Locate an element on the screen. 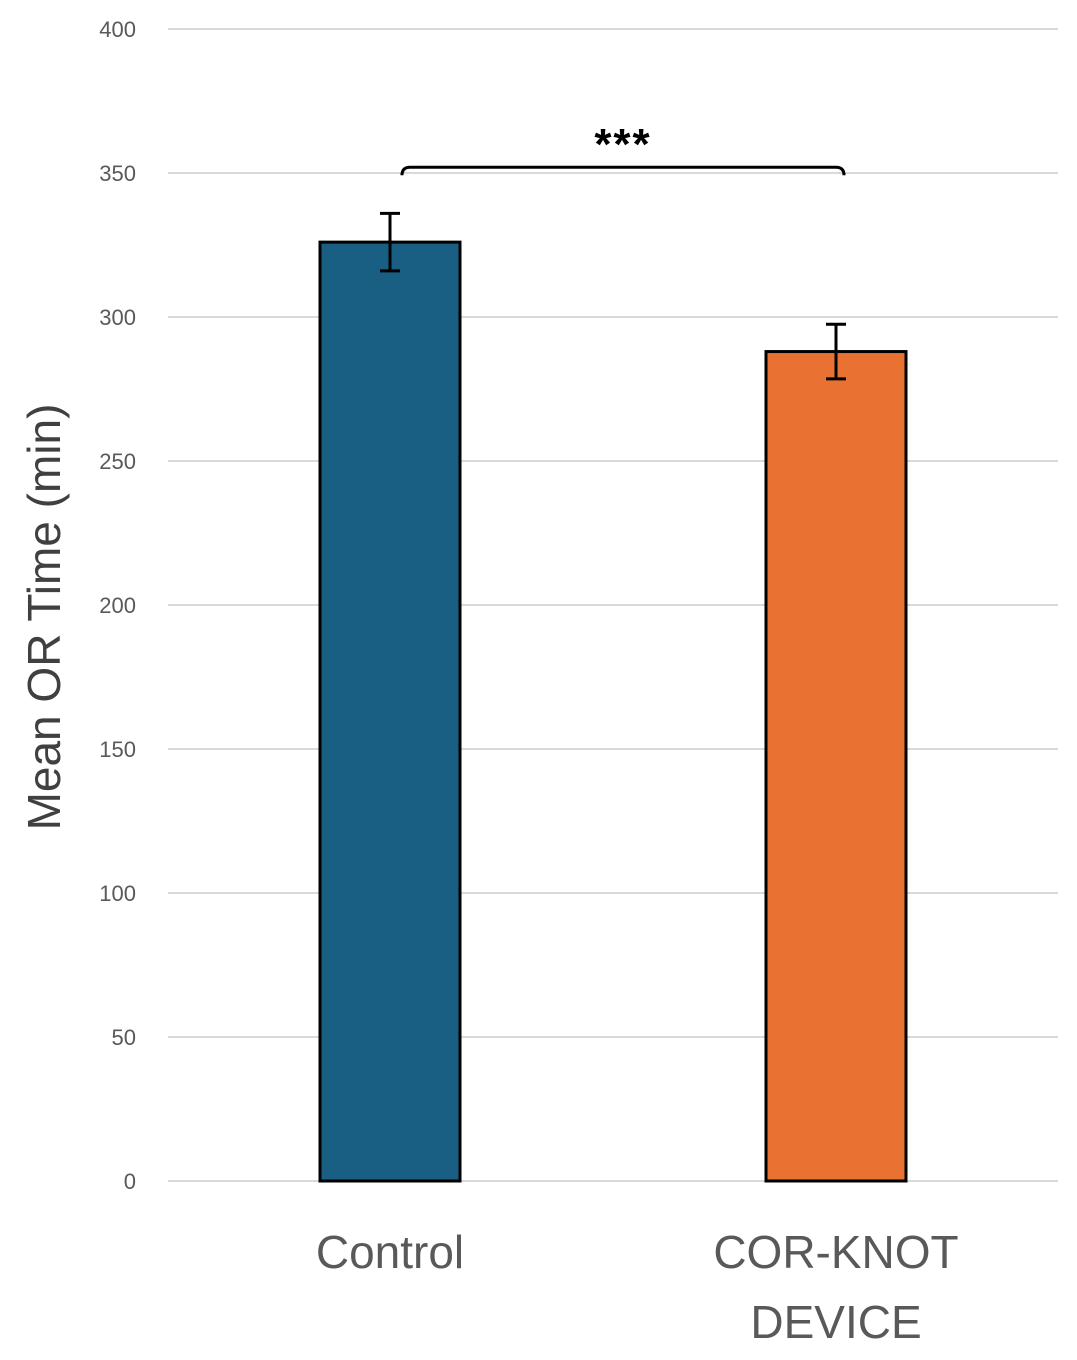  x-tick-label: Control is located at coordinates (390, 1252).